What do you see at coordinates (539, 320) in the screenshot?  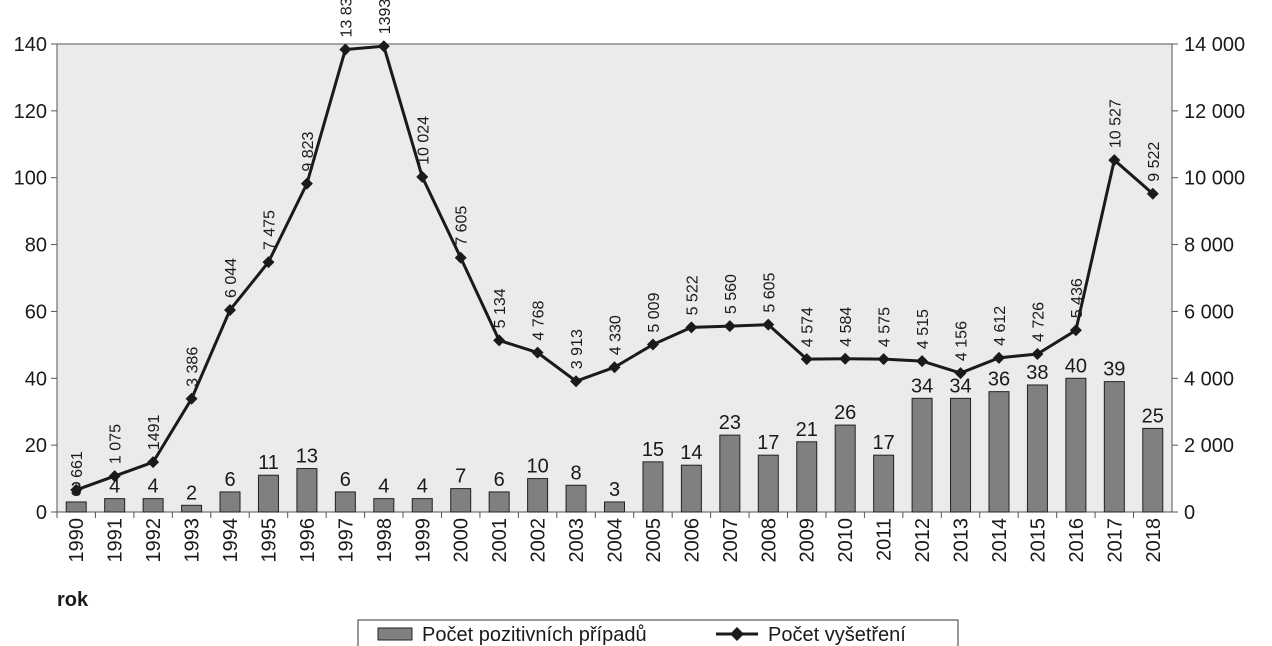 I see `line-value-label: 4 768` at bounding box center [539, 320].